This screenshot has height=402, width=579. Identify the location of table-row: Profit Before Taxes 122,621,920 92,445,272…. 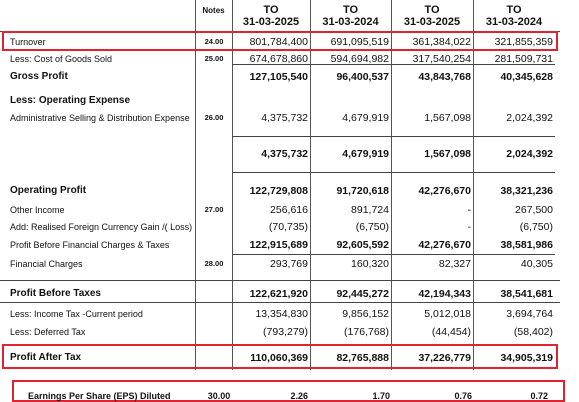
(289, 294).